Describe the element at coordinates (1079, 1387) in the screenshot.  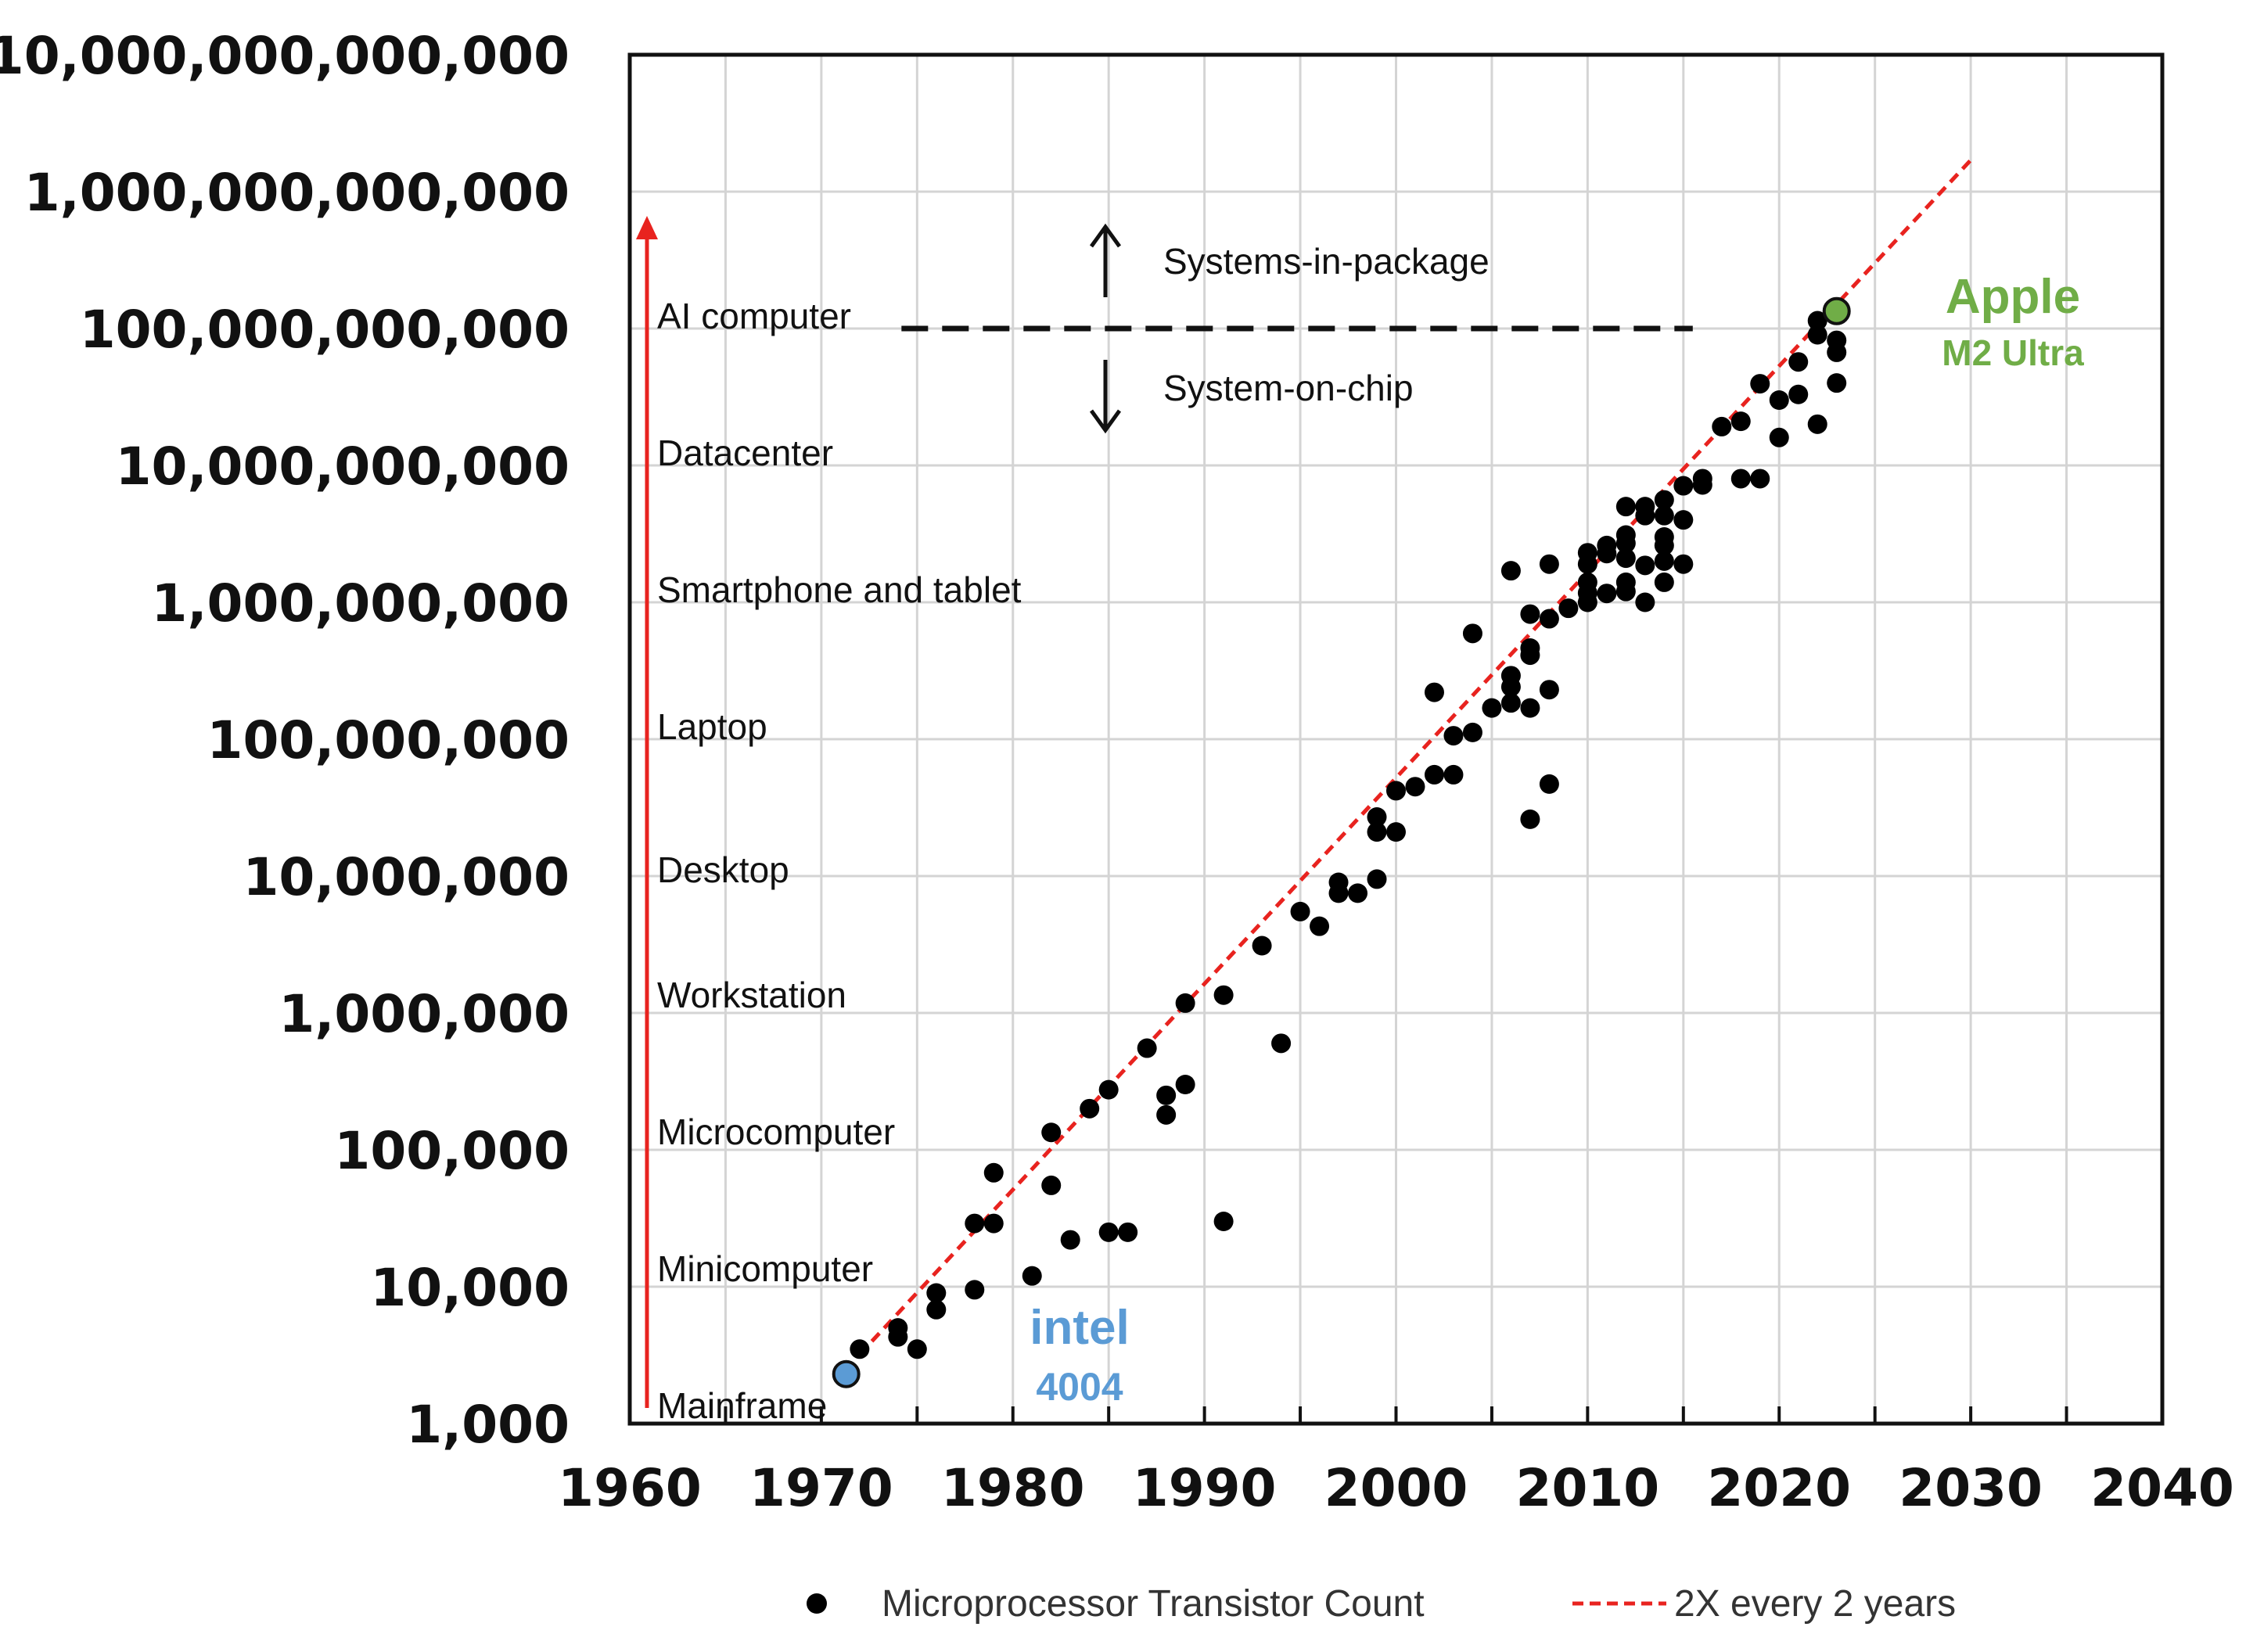
I see `intel-4004-label: 4004` at that location.